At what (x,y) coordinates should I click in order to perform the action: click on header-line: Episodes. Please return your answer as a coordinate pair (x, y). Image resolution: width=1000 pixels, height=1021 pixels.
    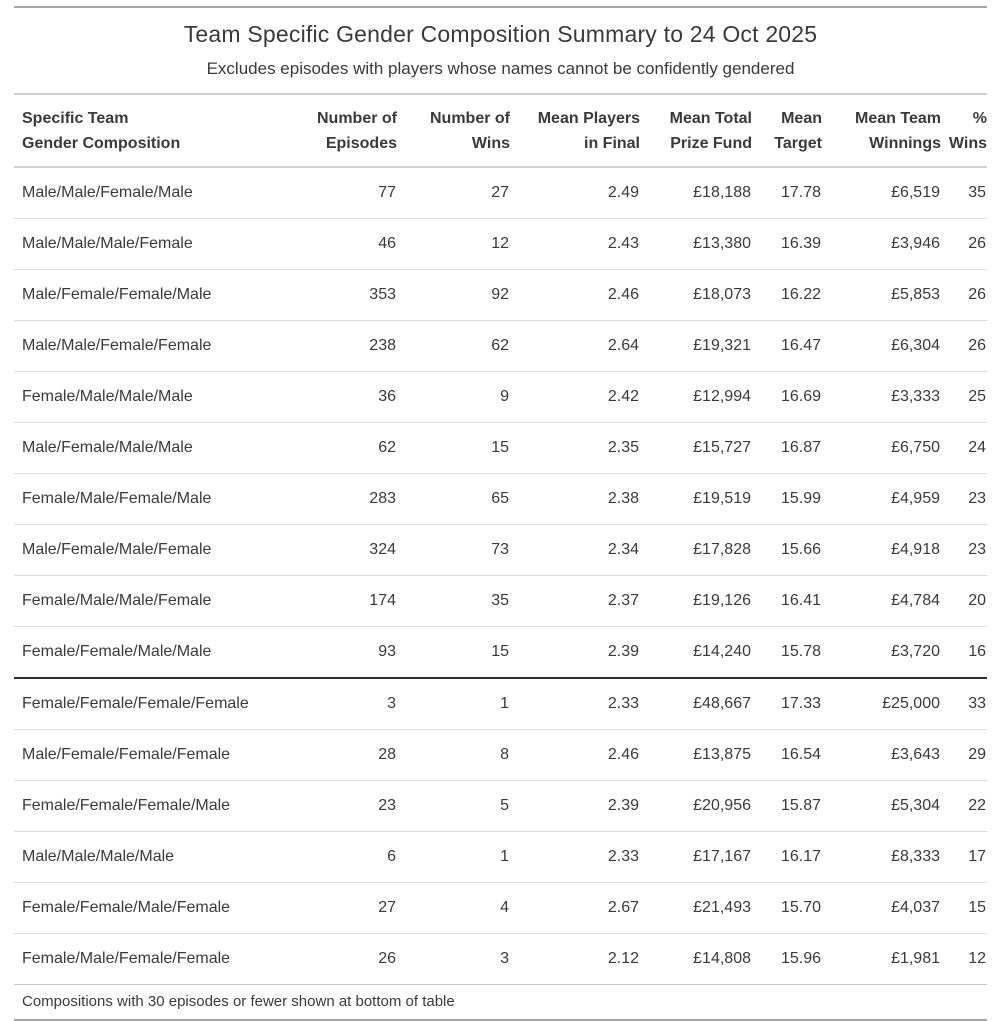
    Looking at the image, I should click on (361, 143).